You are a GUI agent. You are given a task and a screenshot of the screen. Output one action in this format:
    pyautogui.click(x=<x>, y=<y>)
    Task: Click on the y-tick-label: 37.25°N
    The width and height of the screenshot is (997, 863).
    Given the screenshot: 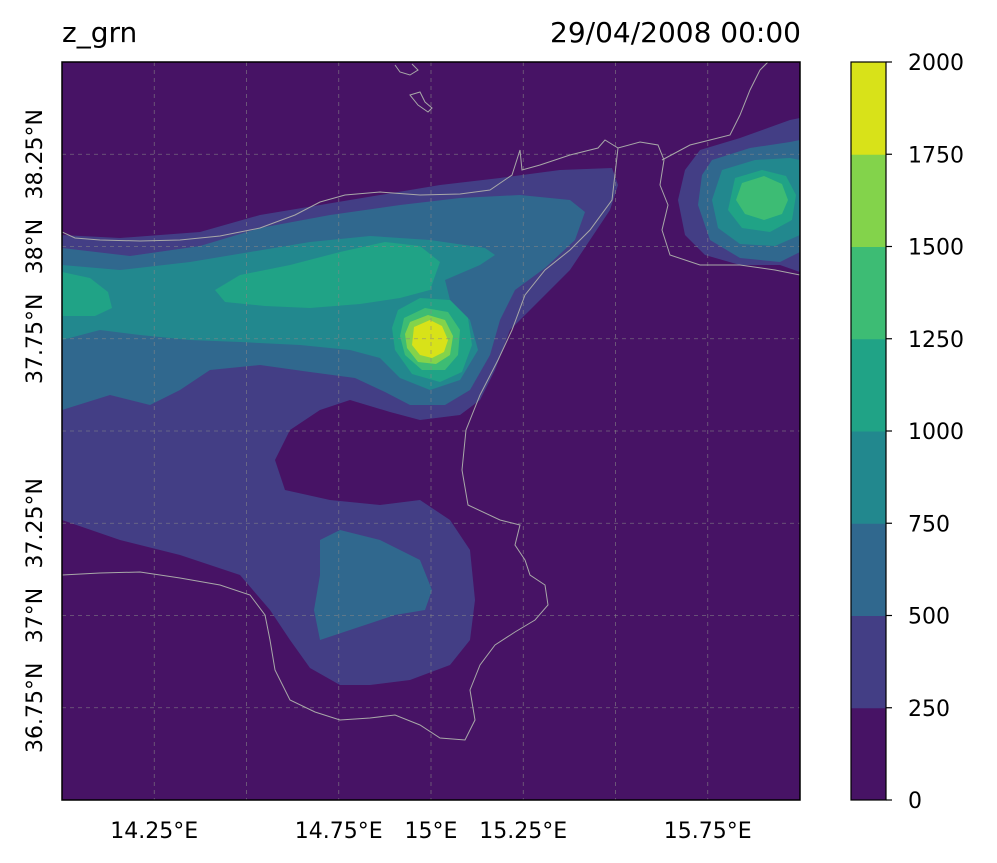 What is the action you would take?
    pyautogui.click(x=35, y=523)
    